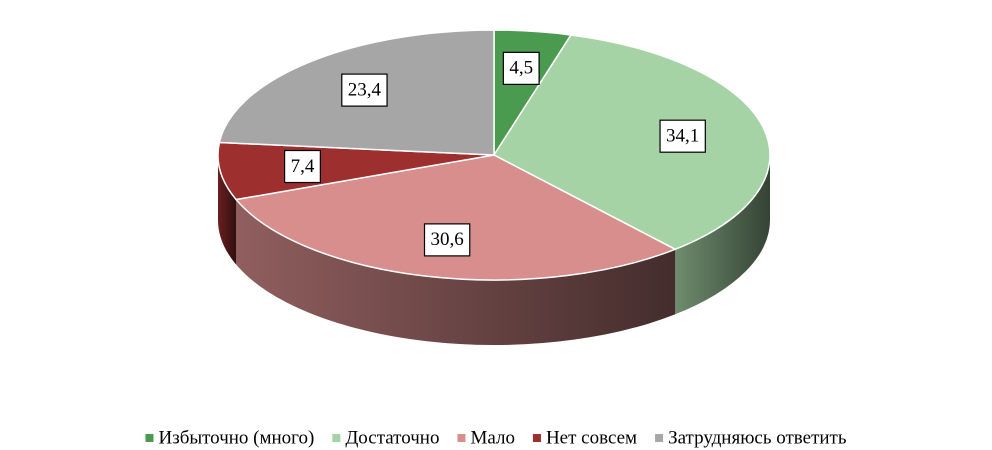 The image size is (992, 450). I want to click on legend-label: Достаточно, so click(392, 437).